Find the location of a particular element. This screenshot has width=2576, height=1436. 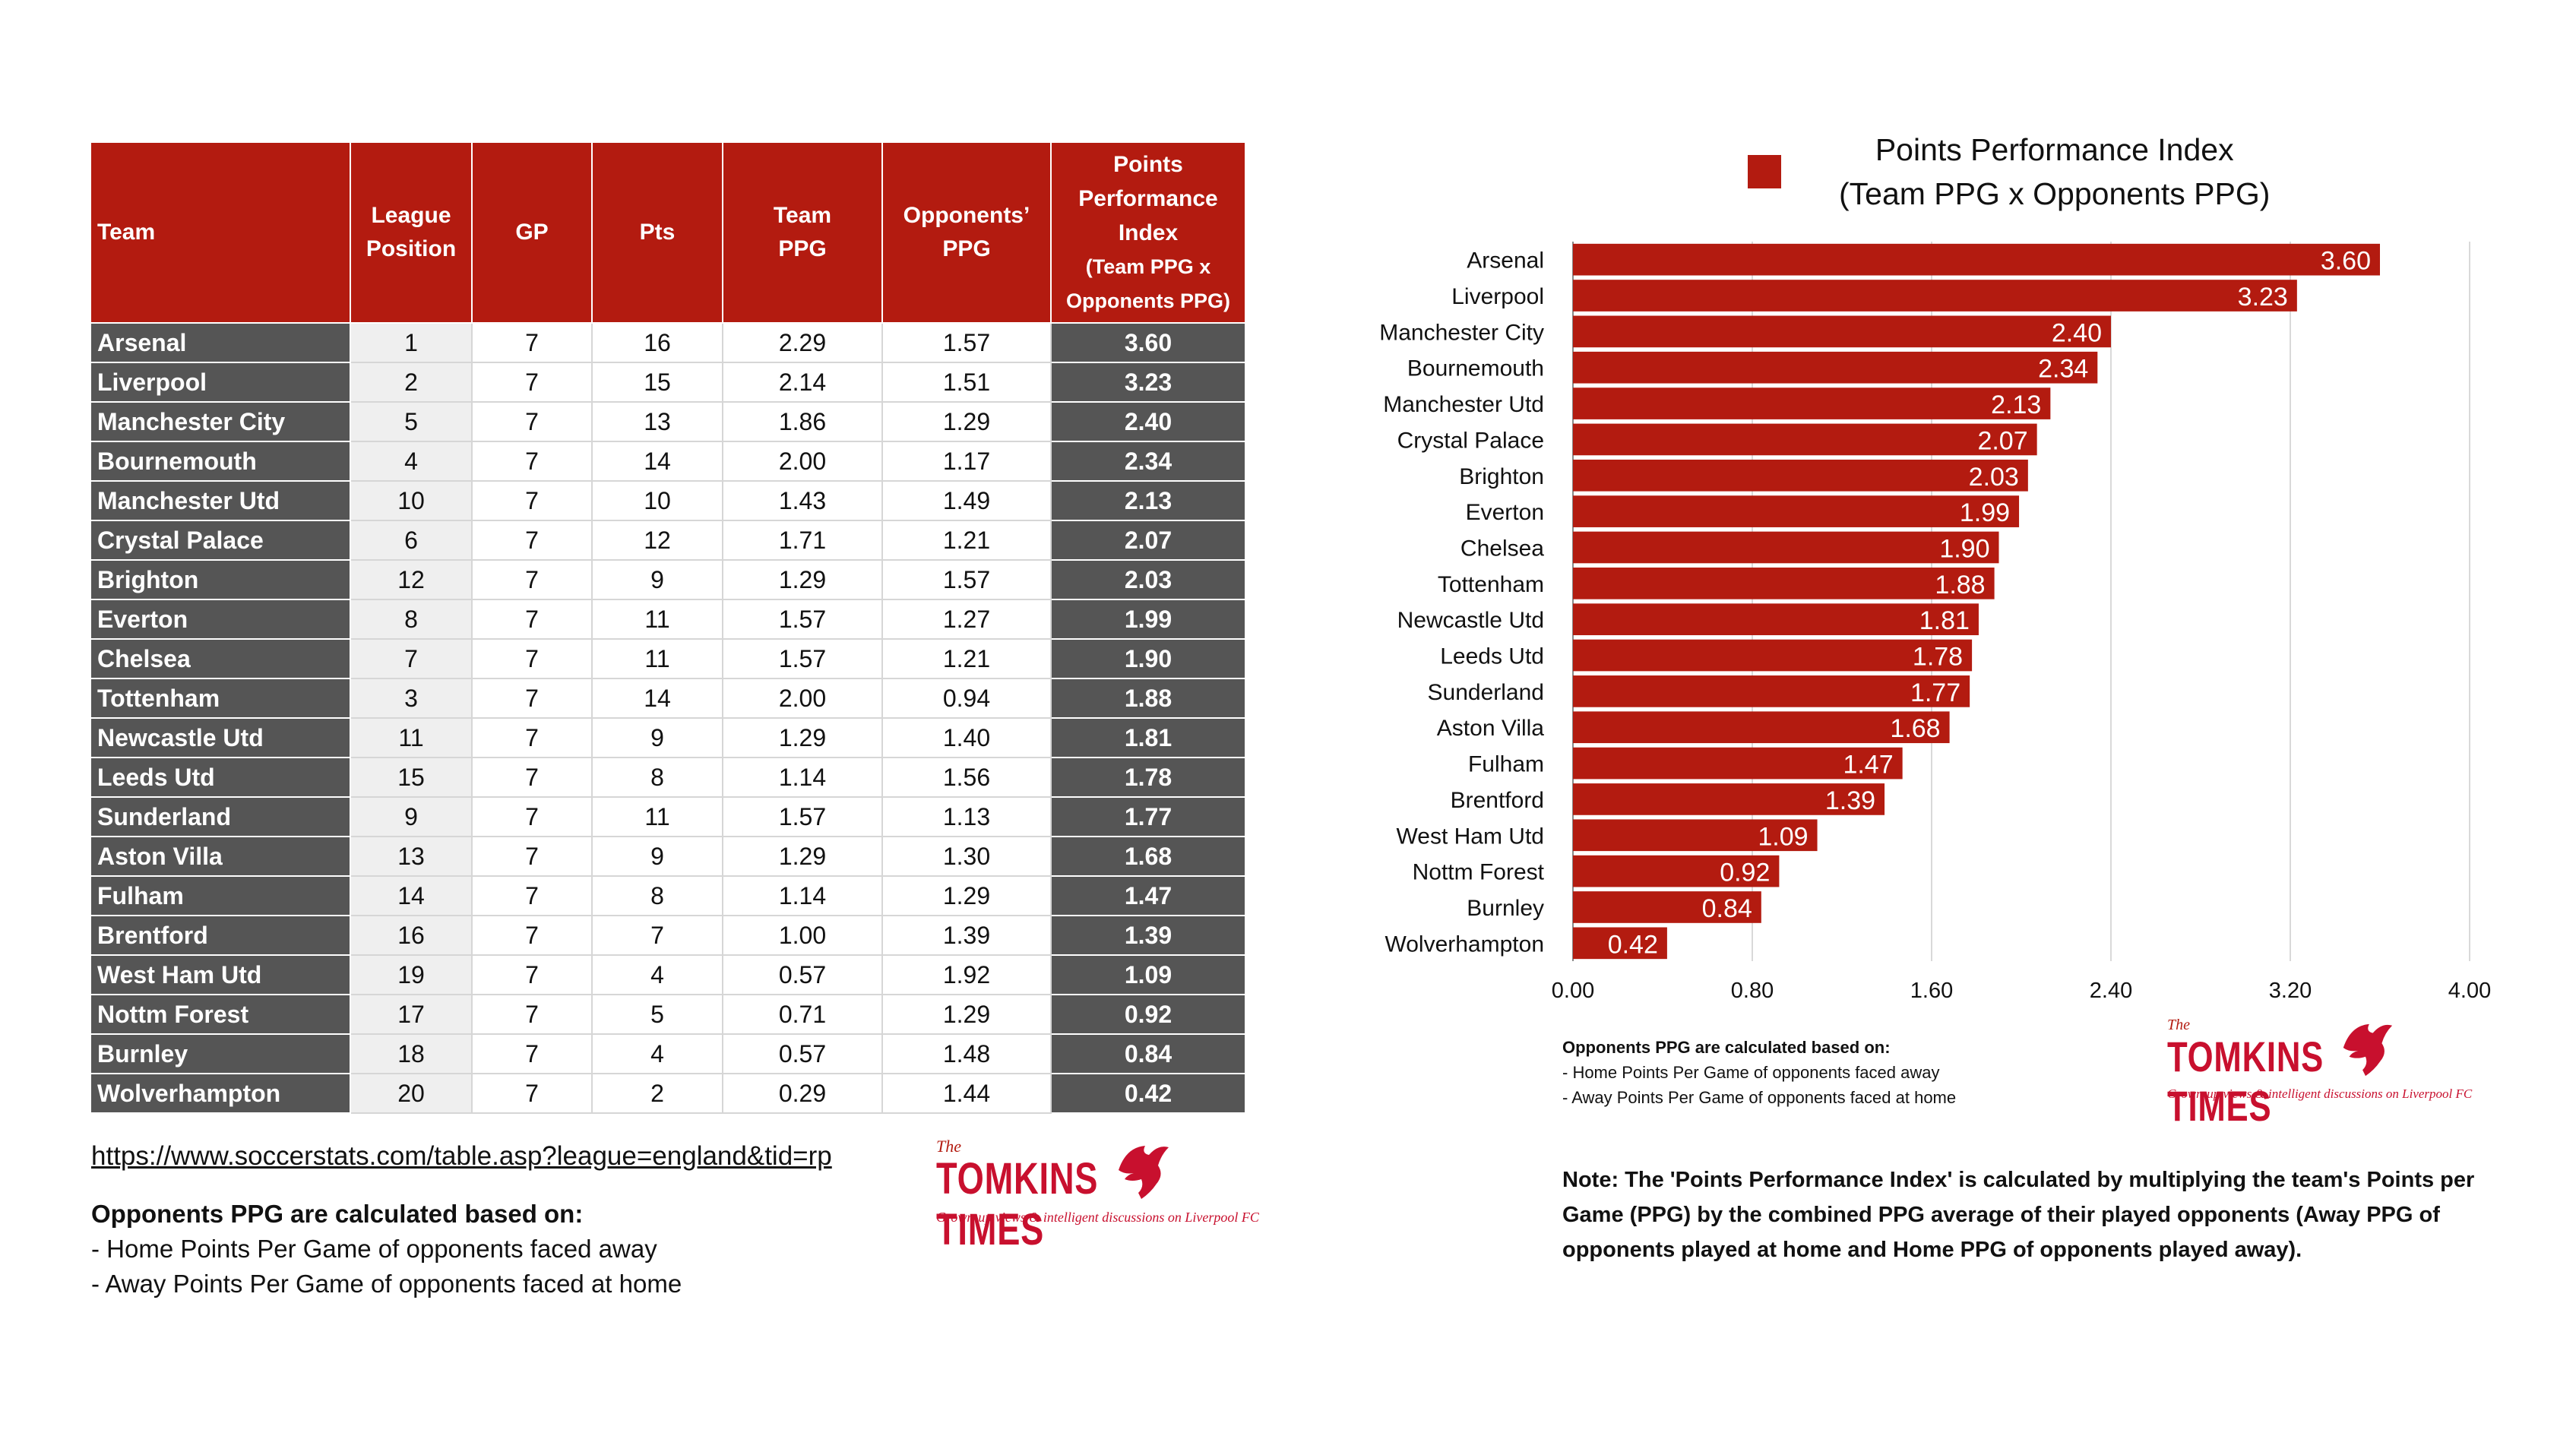

cell-league-position: 13 is located at coordinates (411, 856).